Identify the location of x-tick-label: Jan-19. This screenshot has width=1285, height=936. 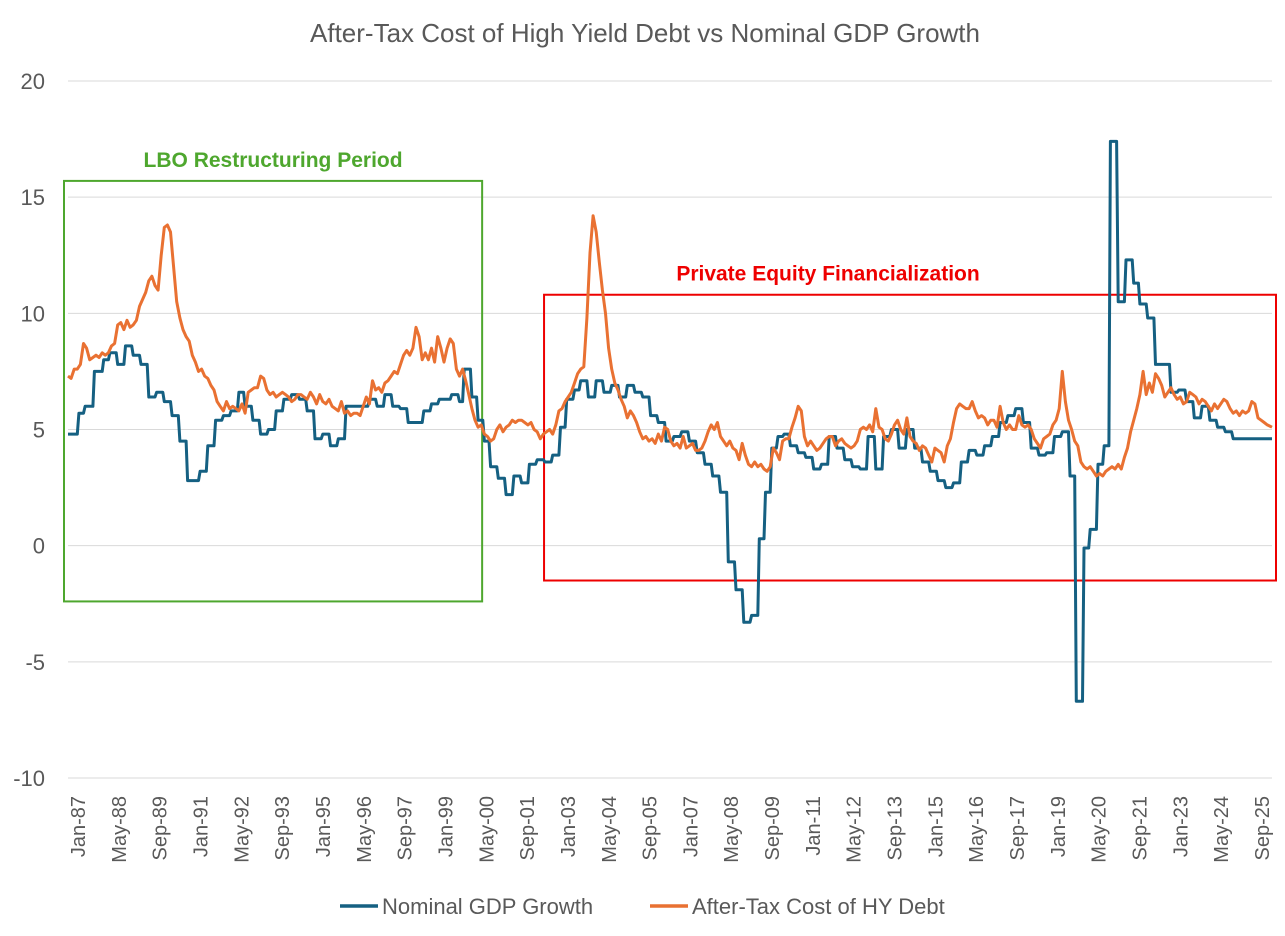
(1059, 826).